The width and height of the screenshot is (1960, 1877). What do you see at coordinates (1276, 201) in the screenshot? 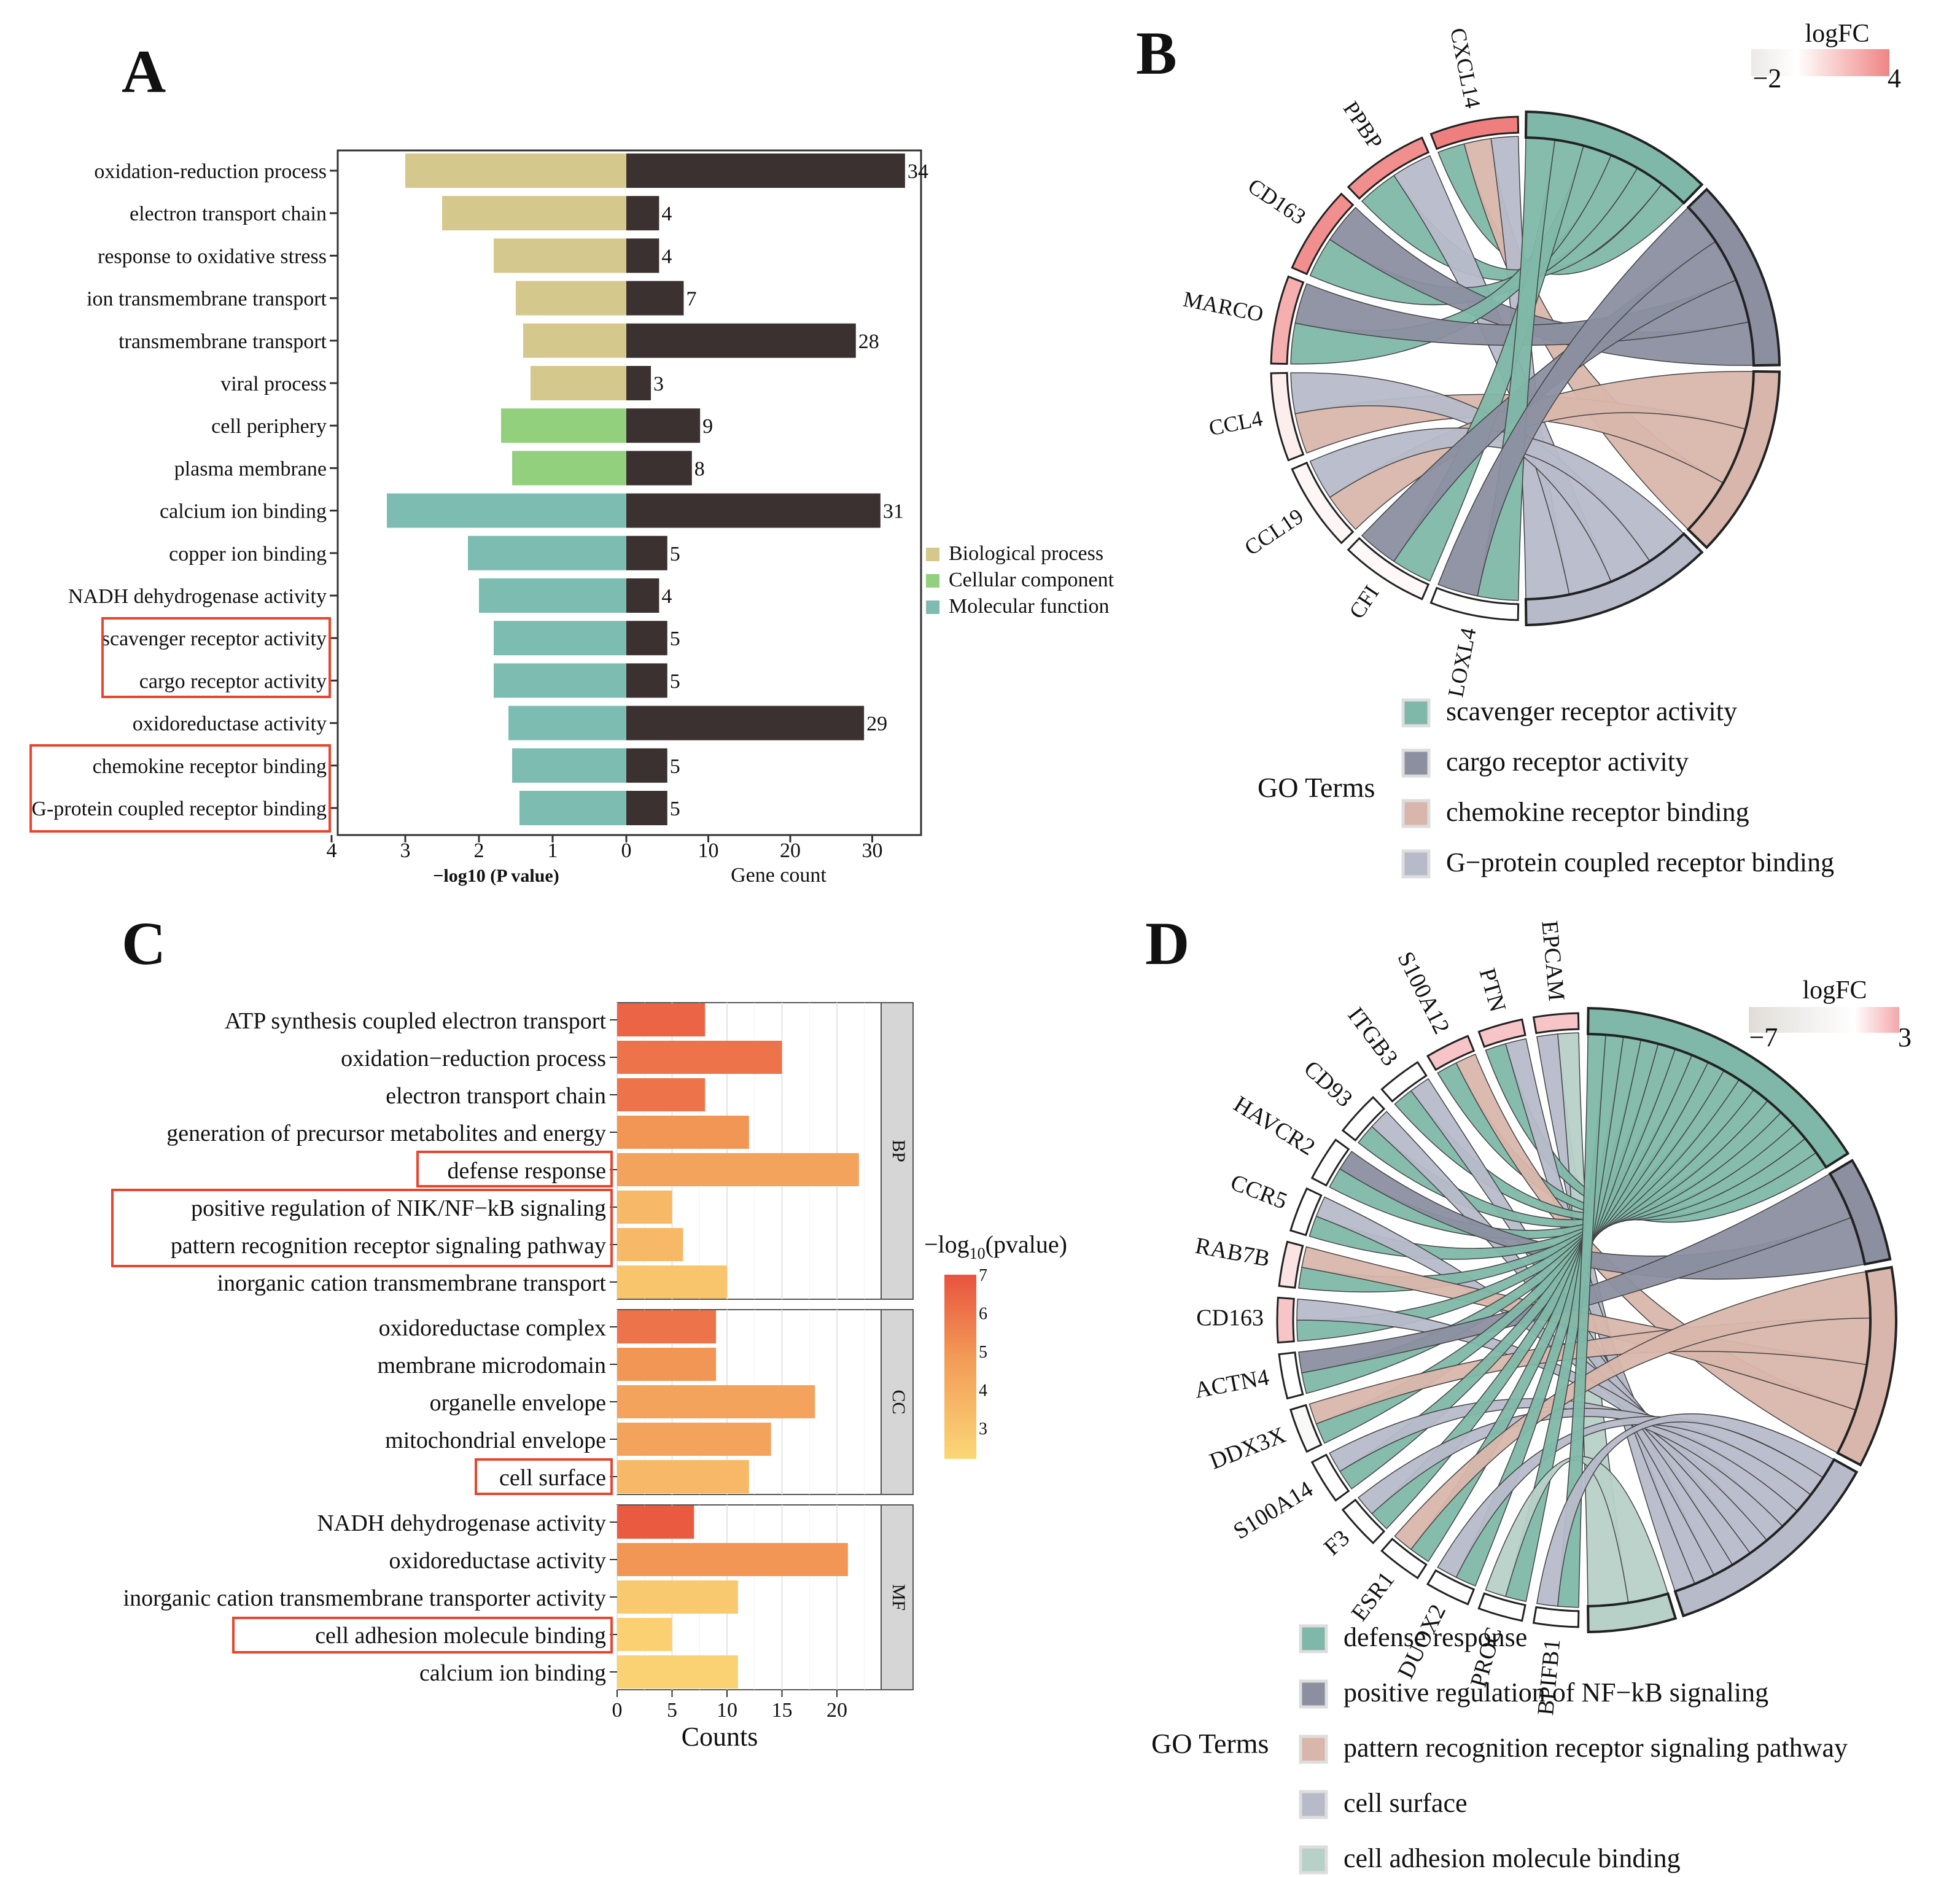
I see `gene-label: CD163` at bounding box center [1276, 201].